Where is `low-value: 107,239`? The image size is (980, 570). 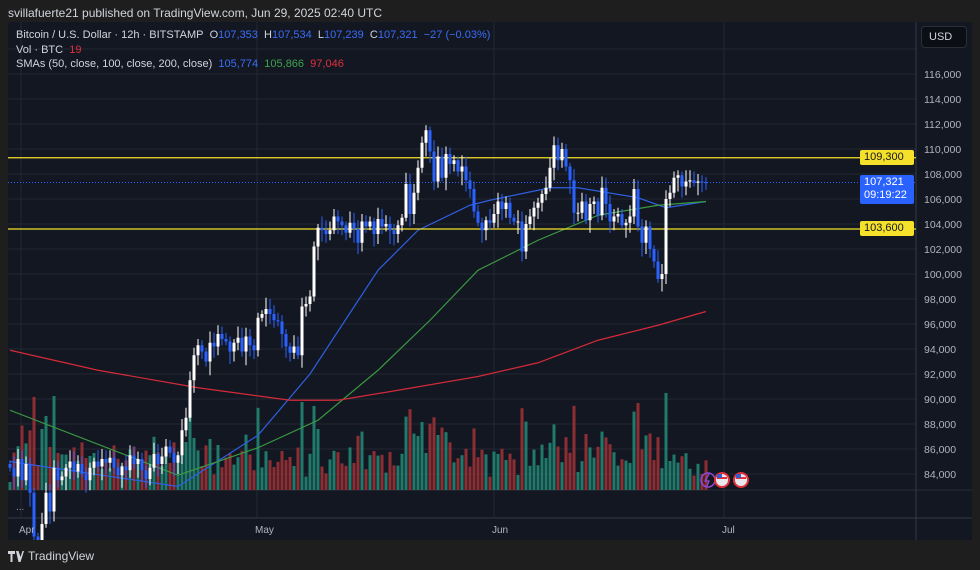 low-value: 107,239 is located at coordinates (344, 35).